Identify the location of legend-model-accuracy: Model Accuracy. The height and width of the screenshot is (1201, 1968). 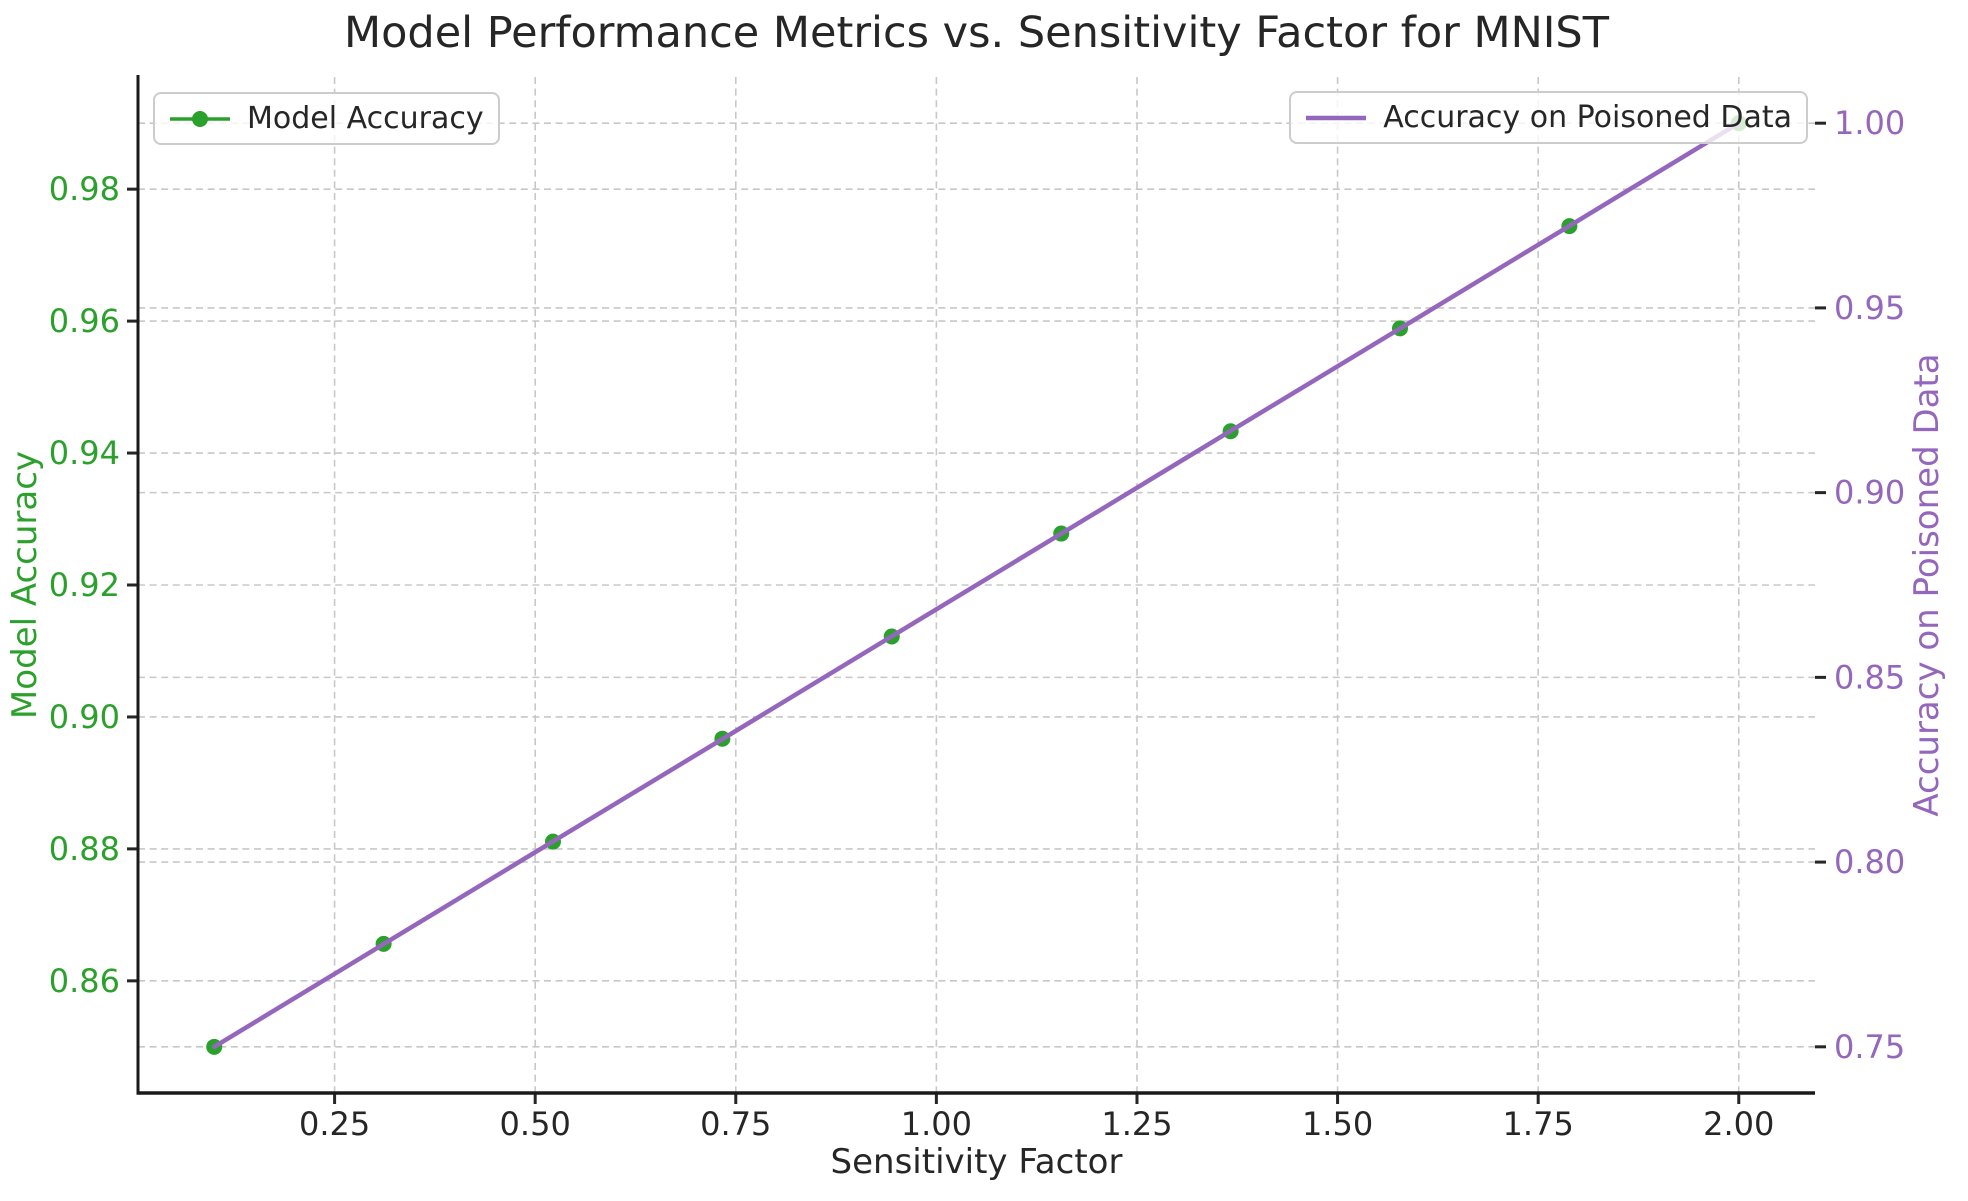
(326, 118).